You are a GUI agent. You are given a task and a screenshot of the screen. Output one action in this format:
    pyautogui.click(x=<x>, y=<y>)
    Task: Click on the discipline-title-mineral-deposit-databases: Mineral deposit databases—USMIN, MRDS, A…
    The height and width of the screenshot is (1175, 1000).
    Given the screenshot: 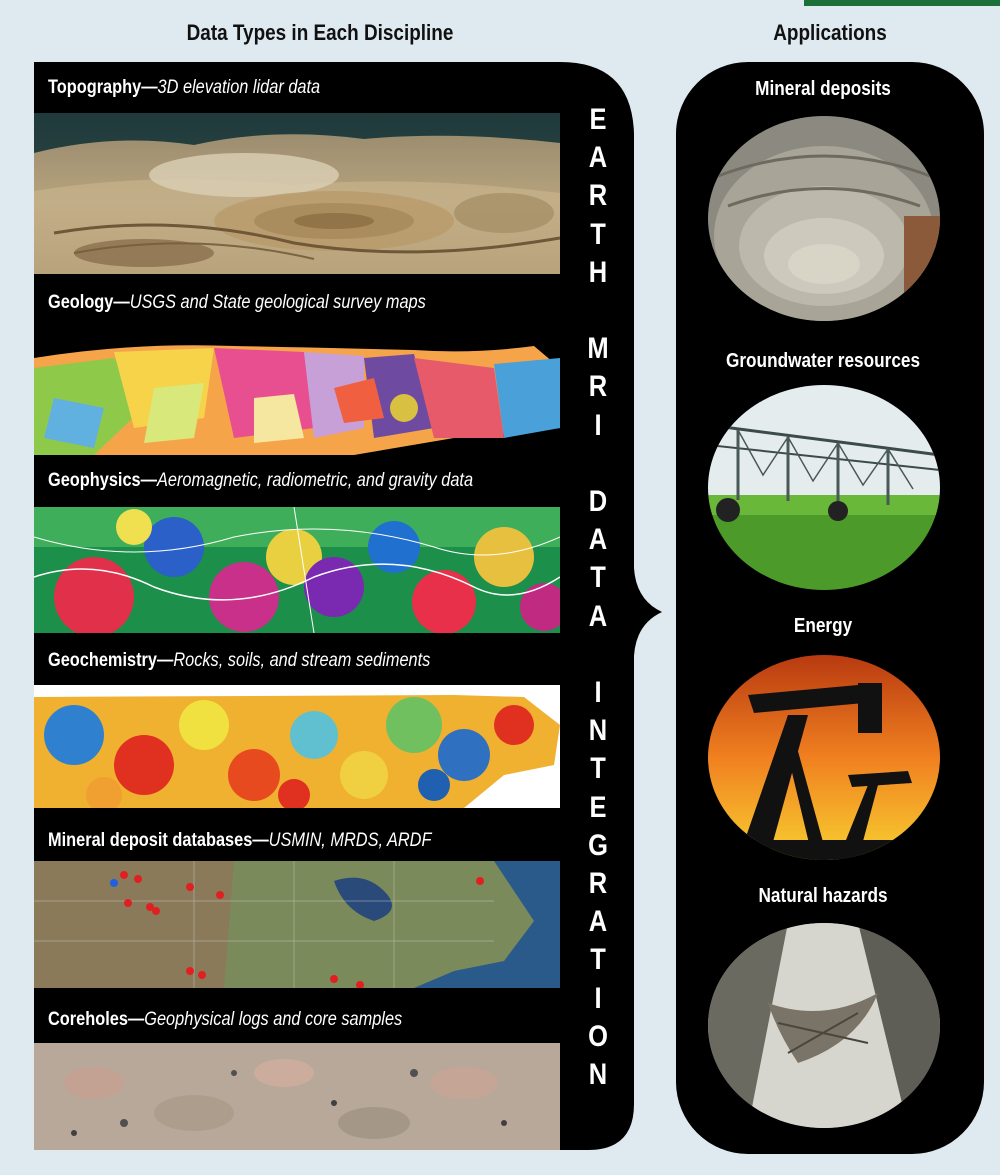 What is the action you would take?
    pyautogui.click(x=240, y=840)
    